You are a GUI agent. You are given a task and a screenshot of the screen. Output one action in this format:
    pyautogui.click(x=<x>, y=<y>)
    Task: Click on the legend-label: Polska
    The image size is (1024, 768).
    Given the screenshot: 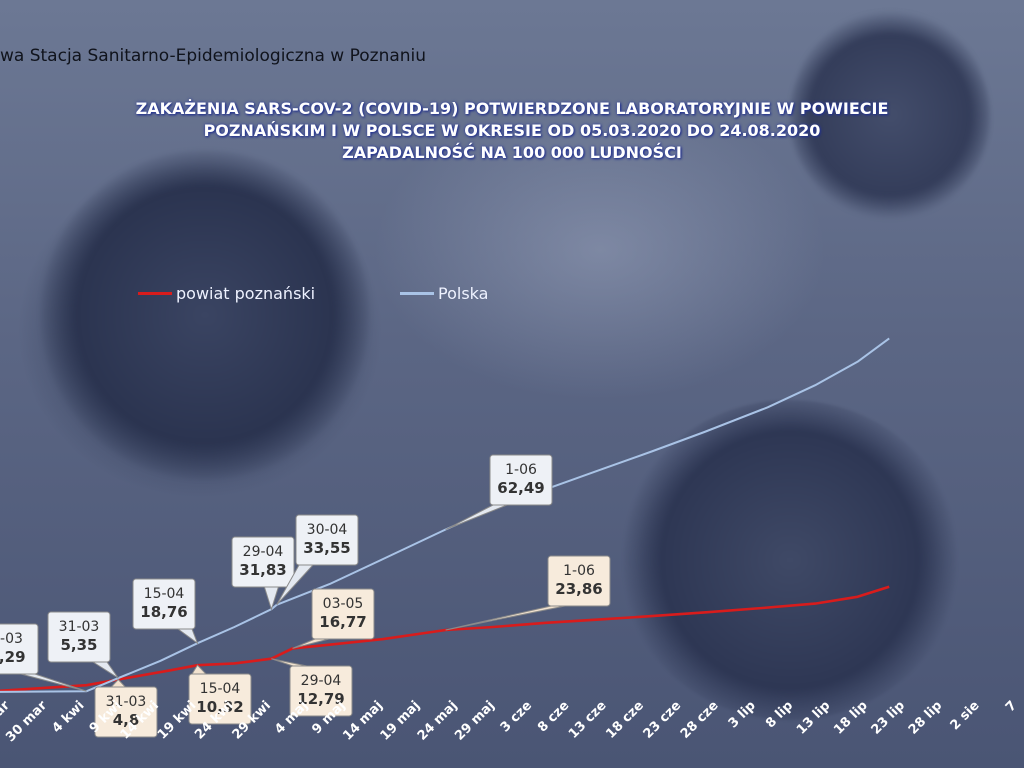 What is the action you would take?
    pyautogui.click(x=463, y=293)
    